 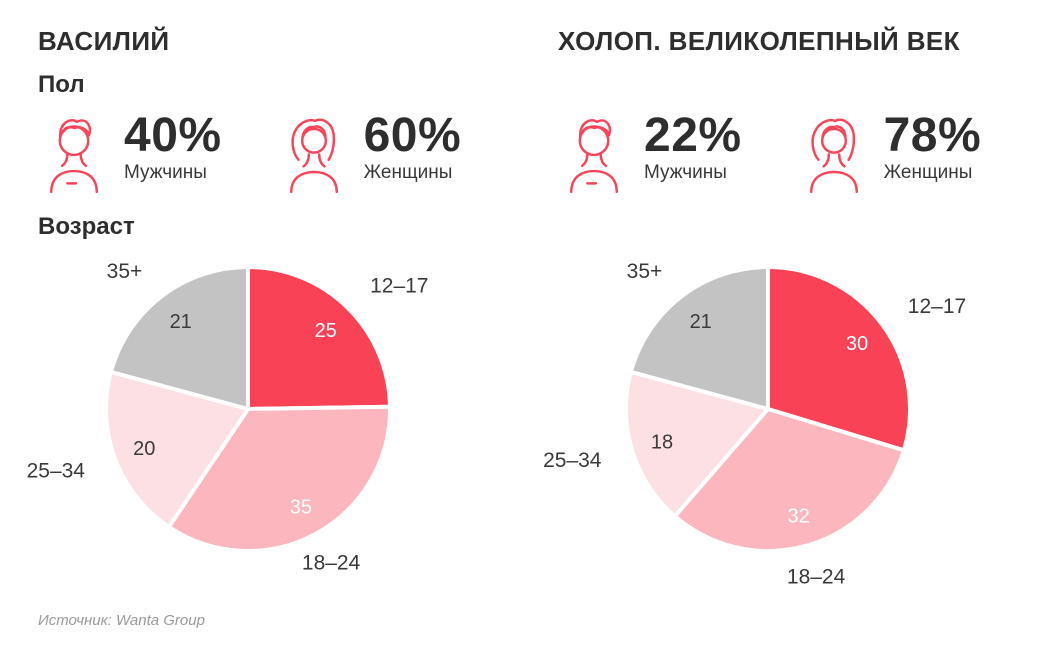 I want to click on pie-slice-value-18-24: 32, so click(x=798, y=516).